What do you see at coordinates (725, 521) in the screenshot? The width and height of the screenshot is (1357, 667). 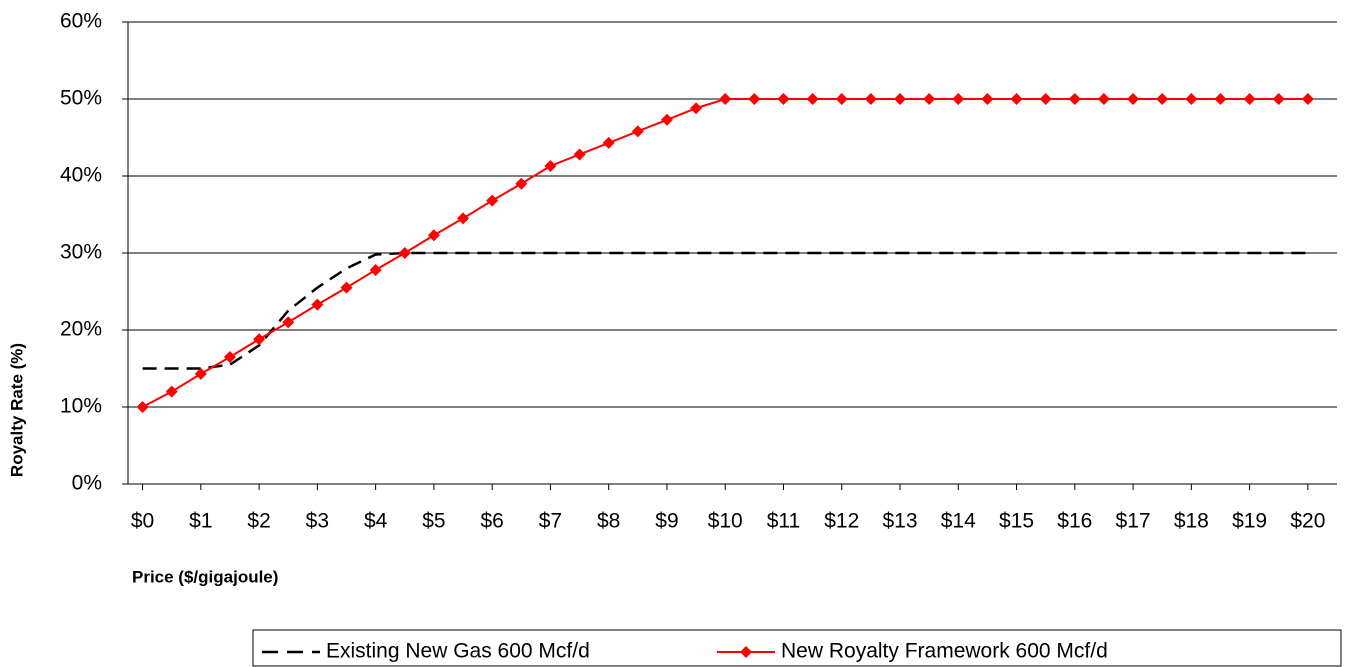 I see `x-tick-label: $10` at bounding box center [725, 521].